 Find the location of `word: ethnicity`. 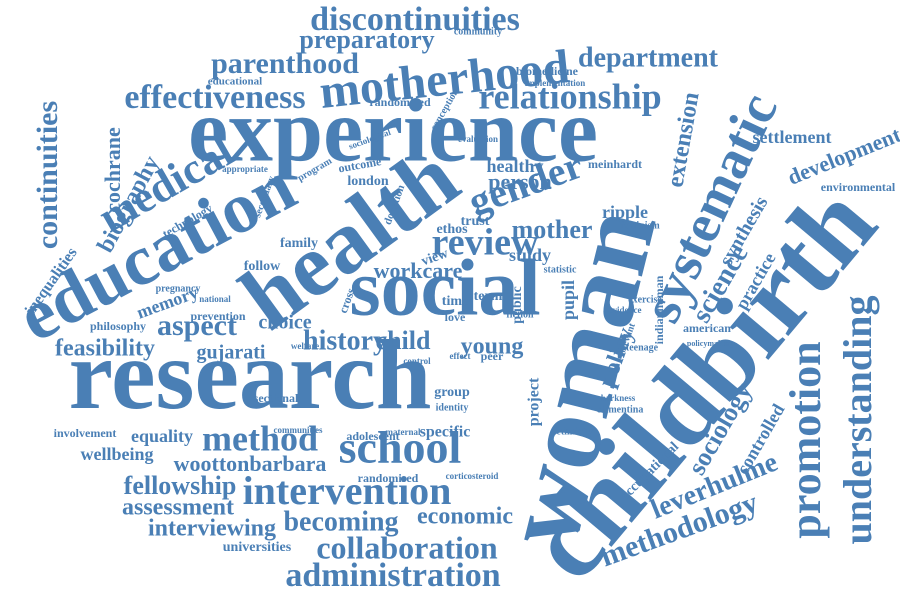

word: ethnicity is located at coordinates (574, 431).